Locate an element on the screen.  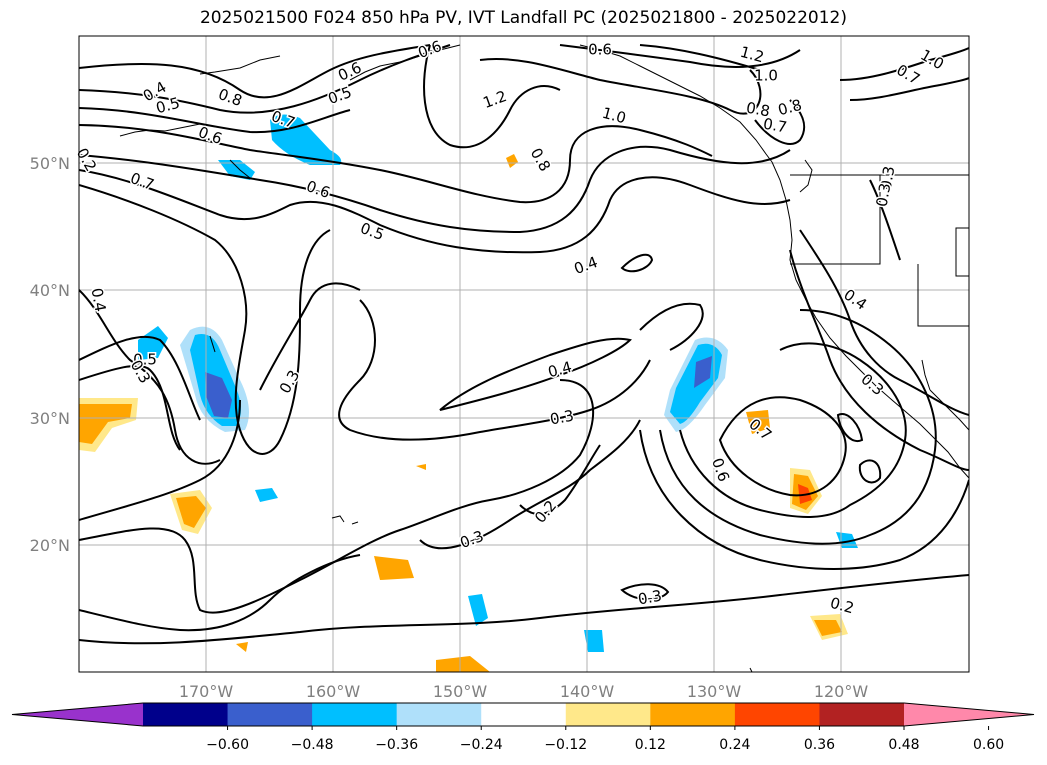
lon-label: 170°W is located at coordinates (206, 691).